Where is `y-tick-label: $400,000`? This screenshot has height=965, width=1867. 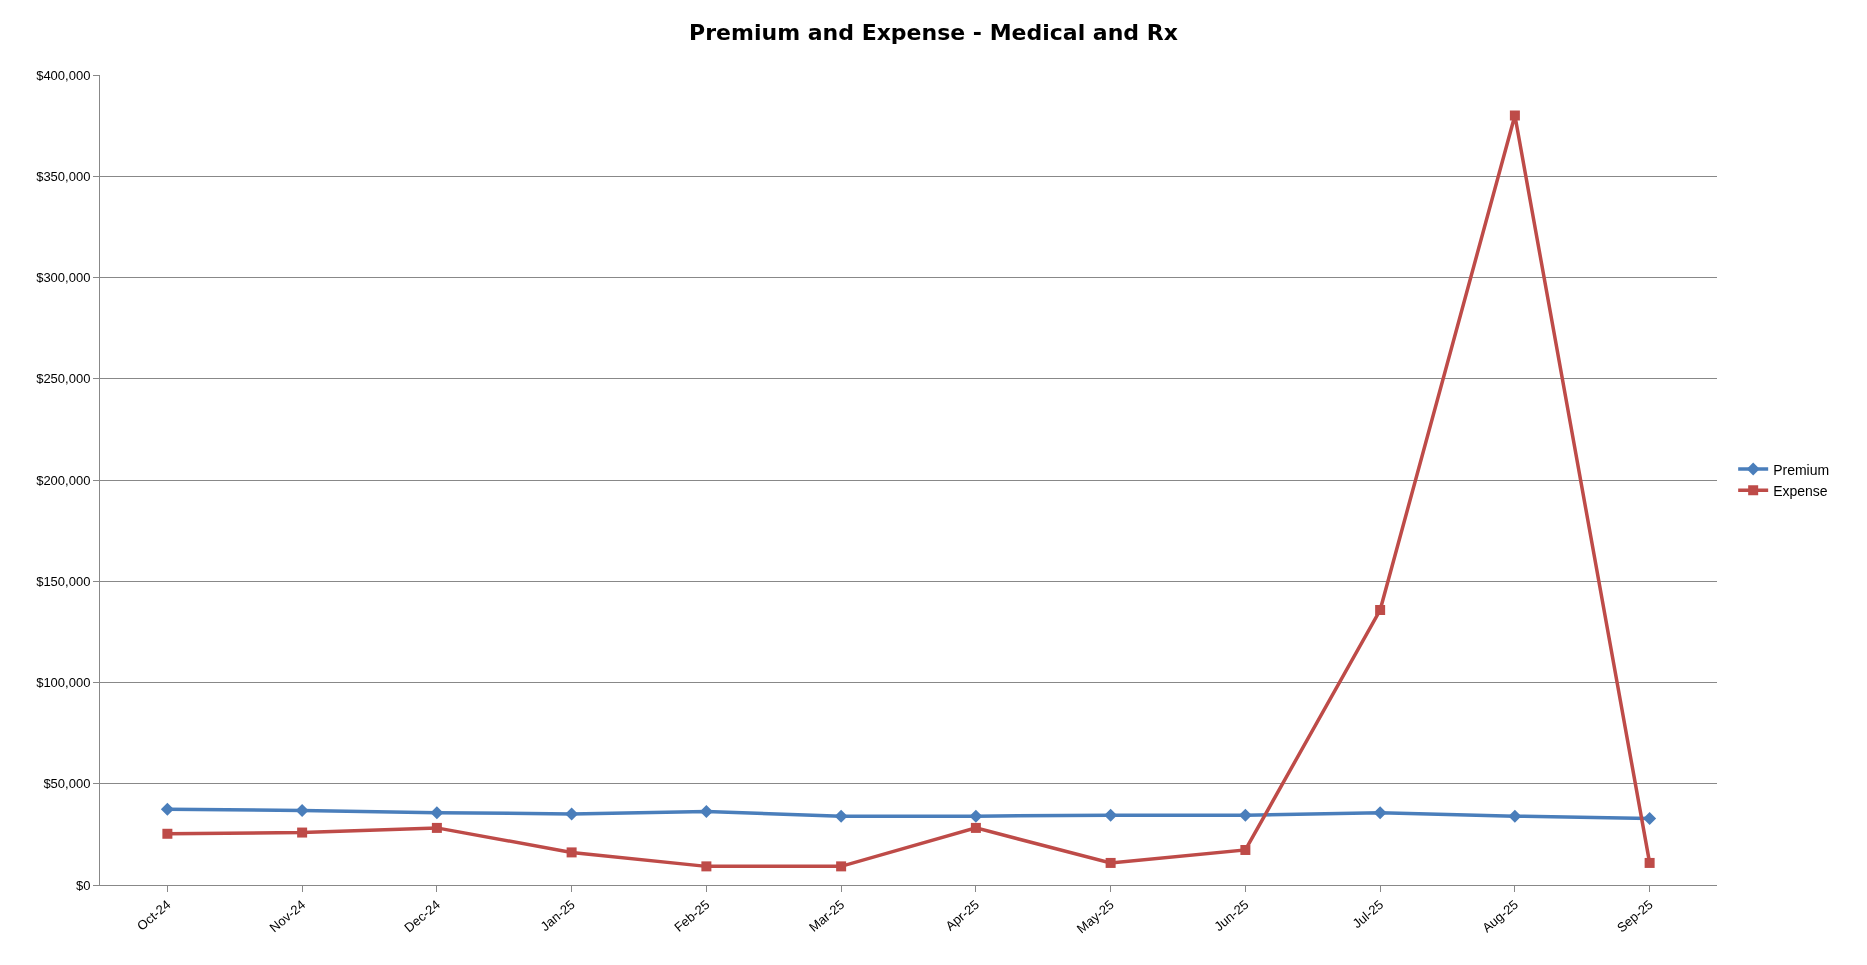
y-tick-label: $400,000 is located at coordinates (63, 75).